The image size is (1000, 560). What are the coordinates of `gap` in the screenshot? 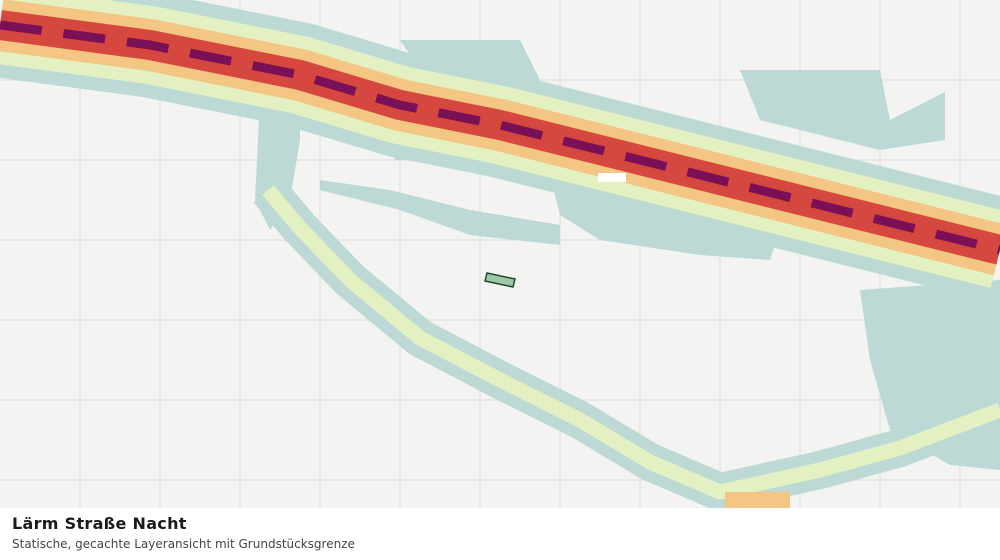 It's located at (612, 177).